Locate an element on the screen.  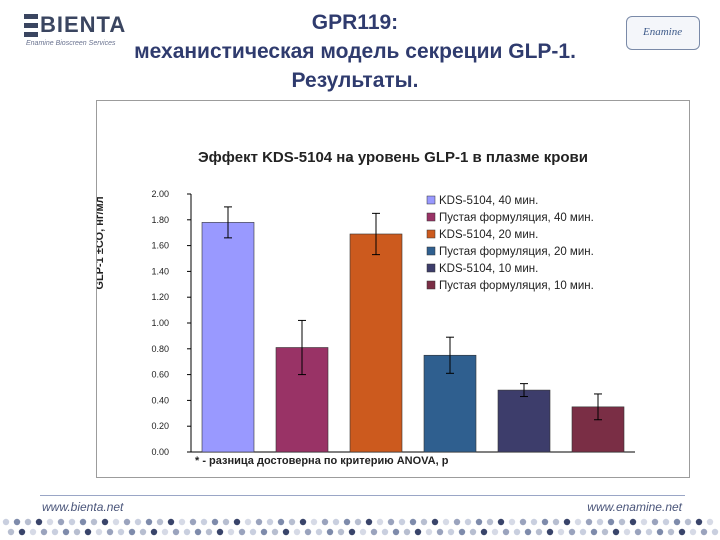
legend-label: Пустая формуляция, 10 мин. is located at coordinates (516, 286).